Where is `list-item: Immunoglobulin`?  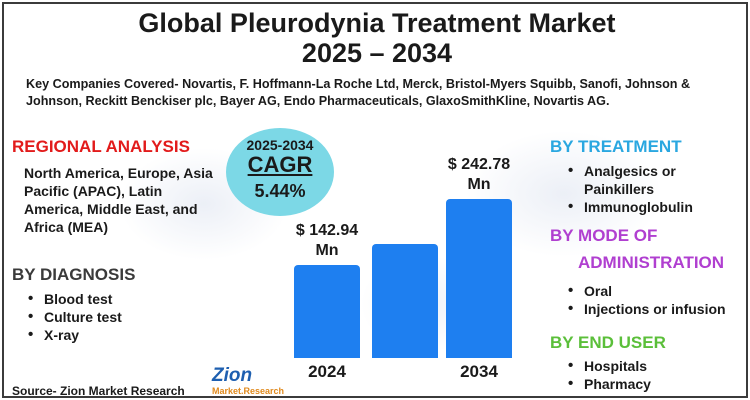 list-item: Immunoglobulin is located at coordinates (651, 207).